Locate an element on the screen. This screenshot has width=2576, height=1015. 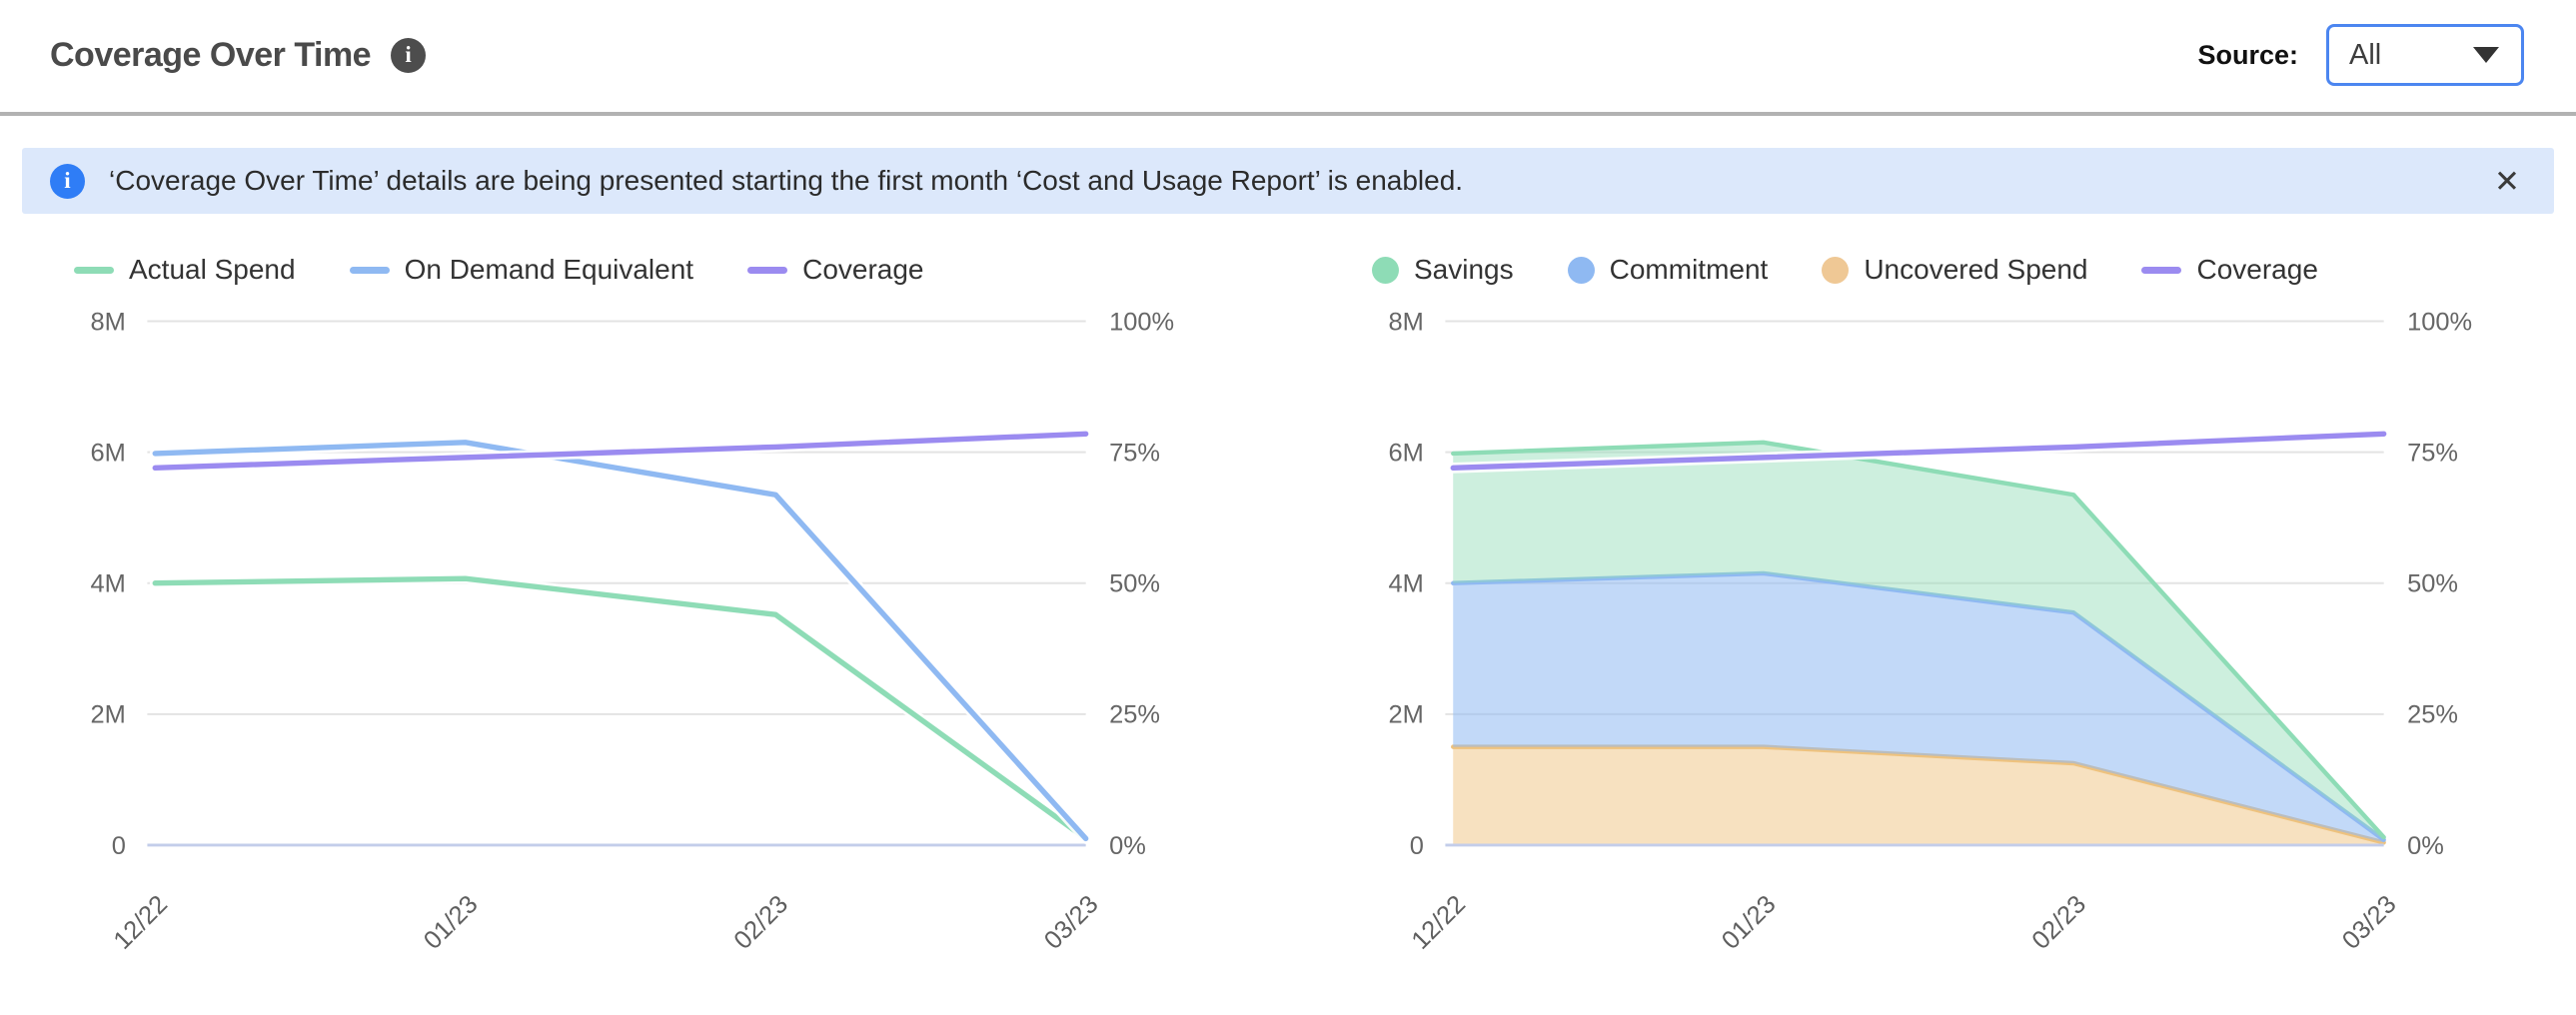
source-select: All is located at coordinates (2425, 55).